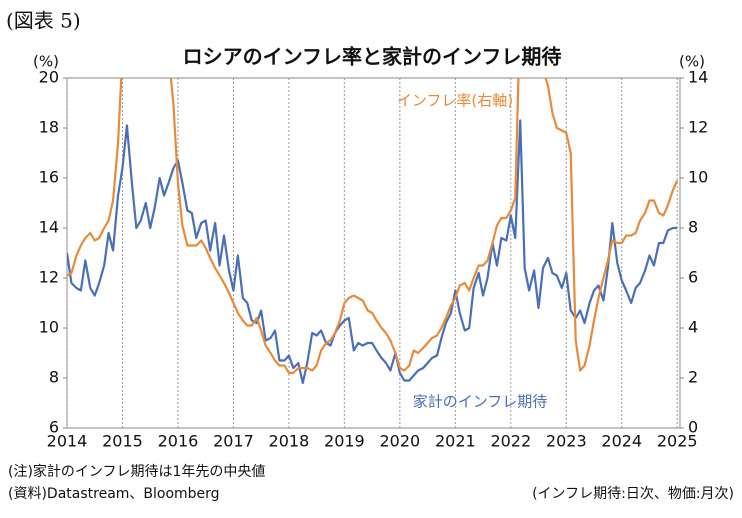  I want to click on y2-tick-label: 2, so click(693, 377).